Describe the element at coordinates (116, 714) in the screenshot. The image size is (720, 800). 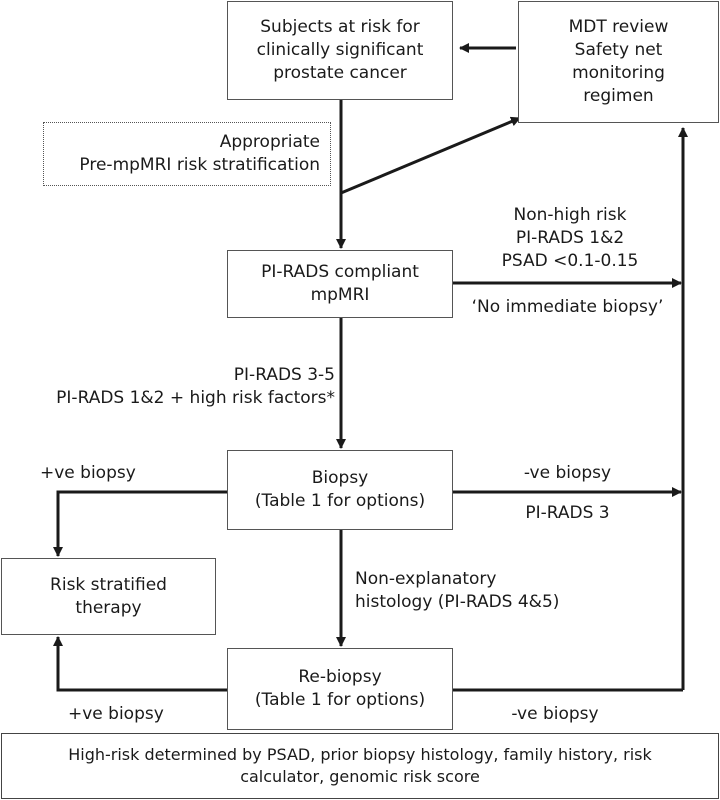
I see `positive-biopsy-label-2: +ve biopsy` at that location.